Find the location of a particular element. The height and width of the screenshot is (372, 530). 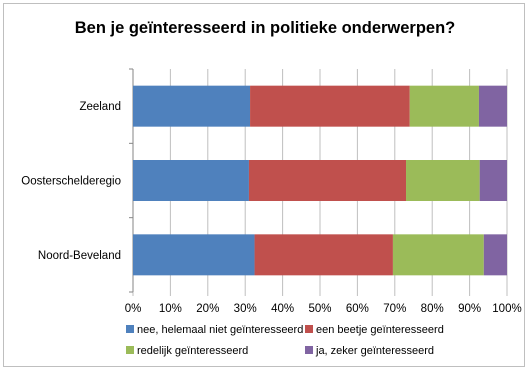

legend-label-3: redelijk geïnteresseerd is located at coordinates (193, 351).